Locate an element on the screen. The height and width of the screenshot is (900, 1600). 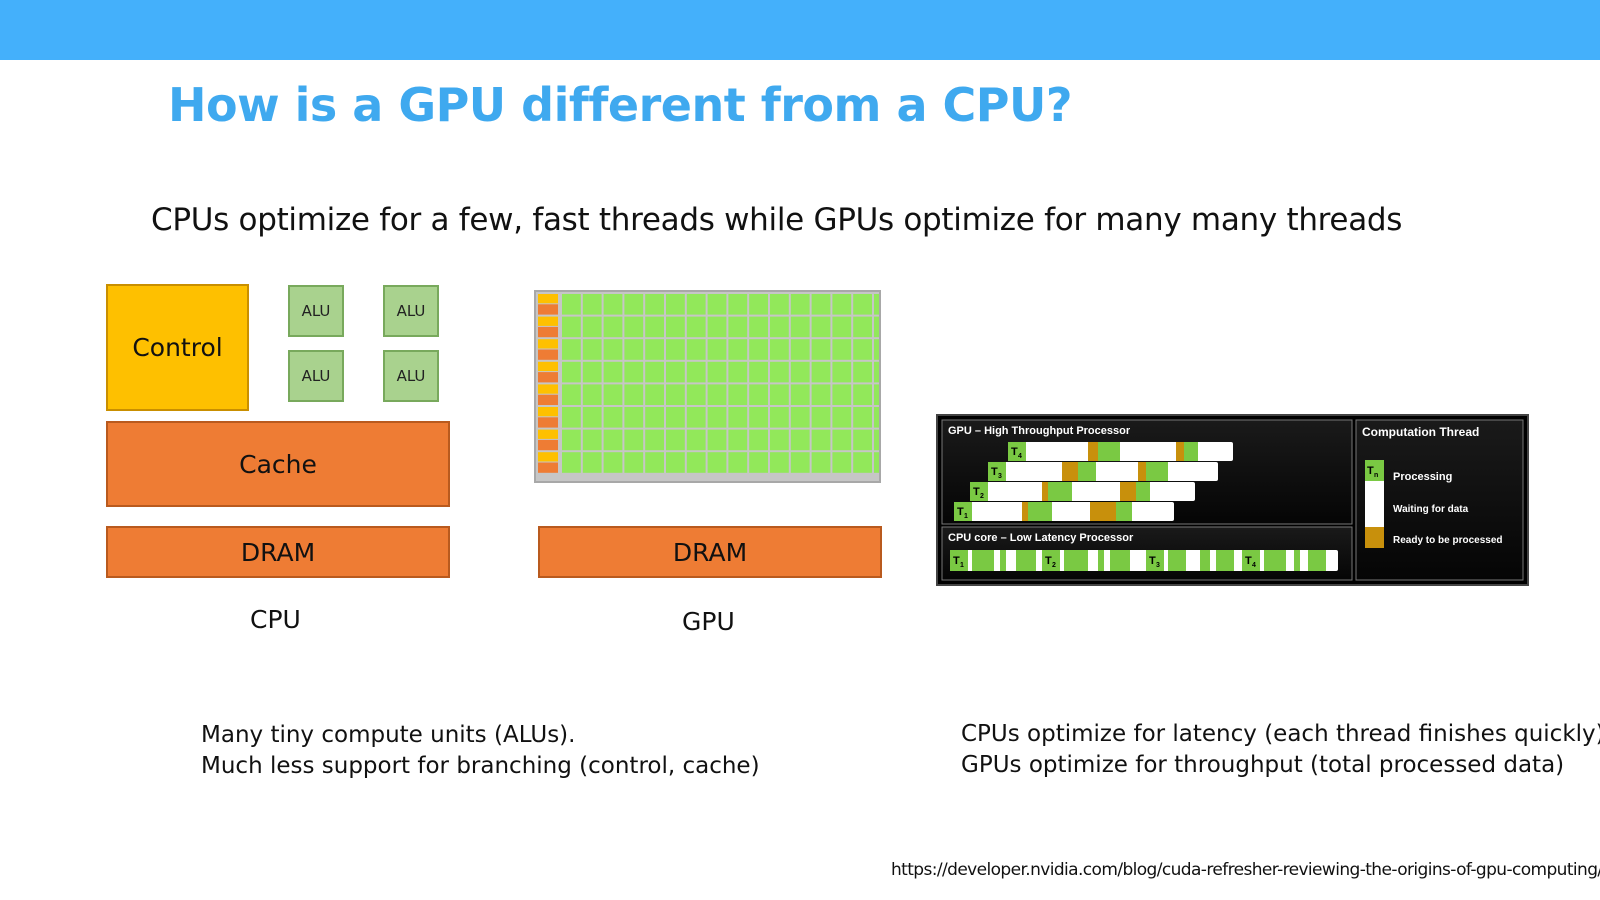
gpu-thread-3-label: T is located at coordinates (994, 472).